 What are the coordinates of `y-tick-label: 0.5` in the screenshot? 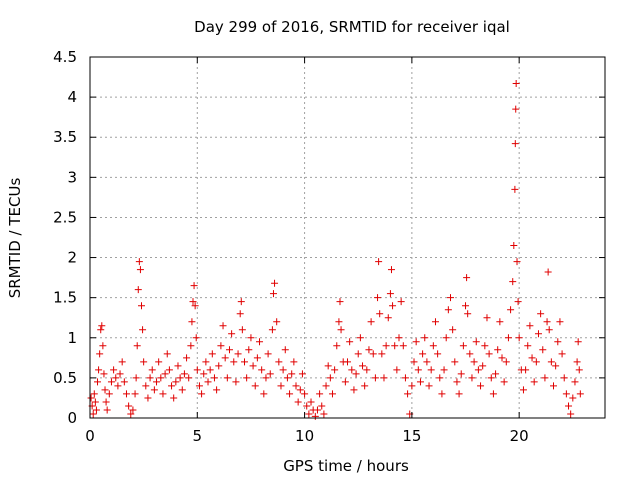 It's located at (65, 378).